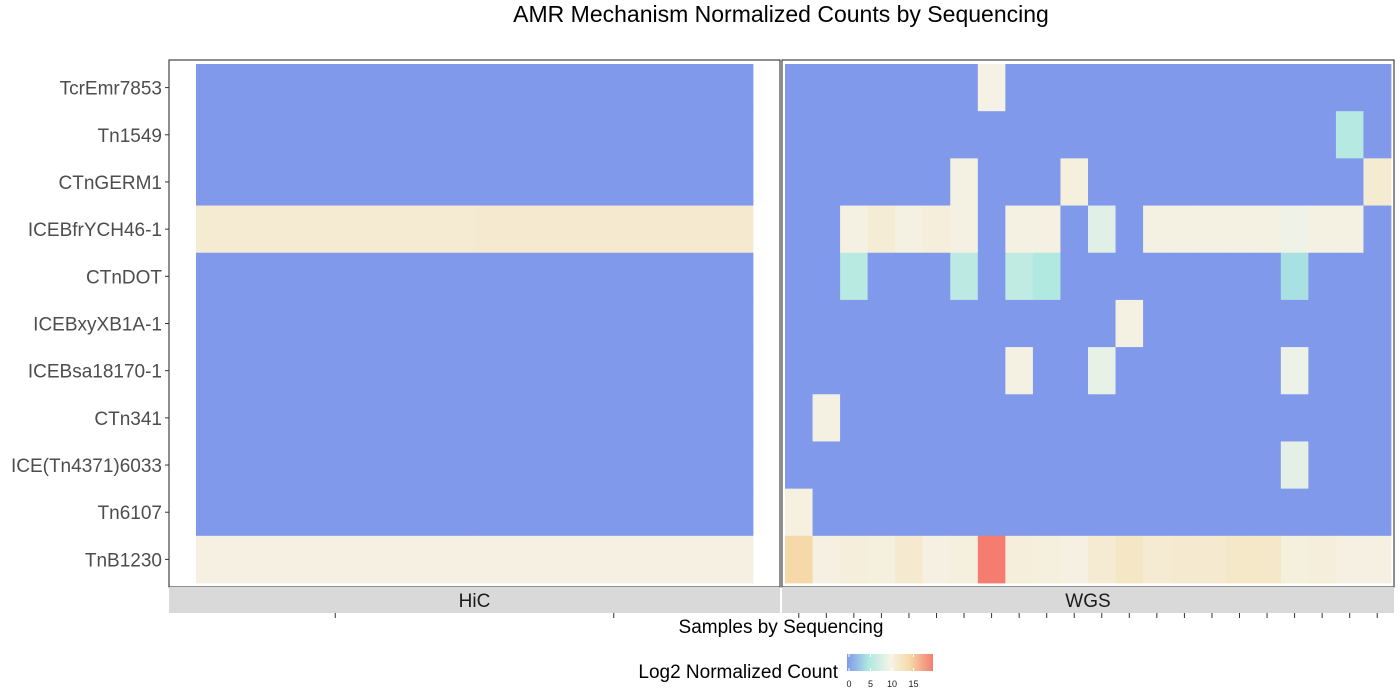 The image size is (1400, 700). What do you see at coordinates (130, 136) in the screenshot?
I see `y-tick-label: Tn1549` at bounding box center [130, 136].